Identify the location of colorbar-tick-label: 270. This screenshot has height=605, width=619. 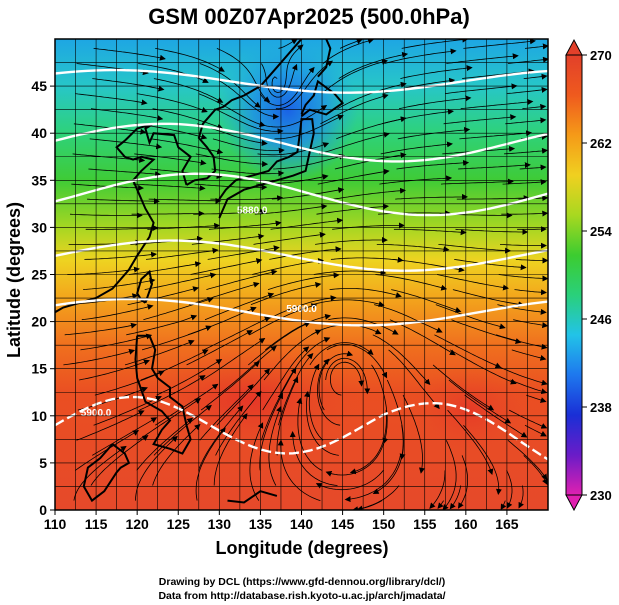
(601, 55).